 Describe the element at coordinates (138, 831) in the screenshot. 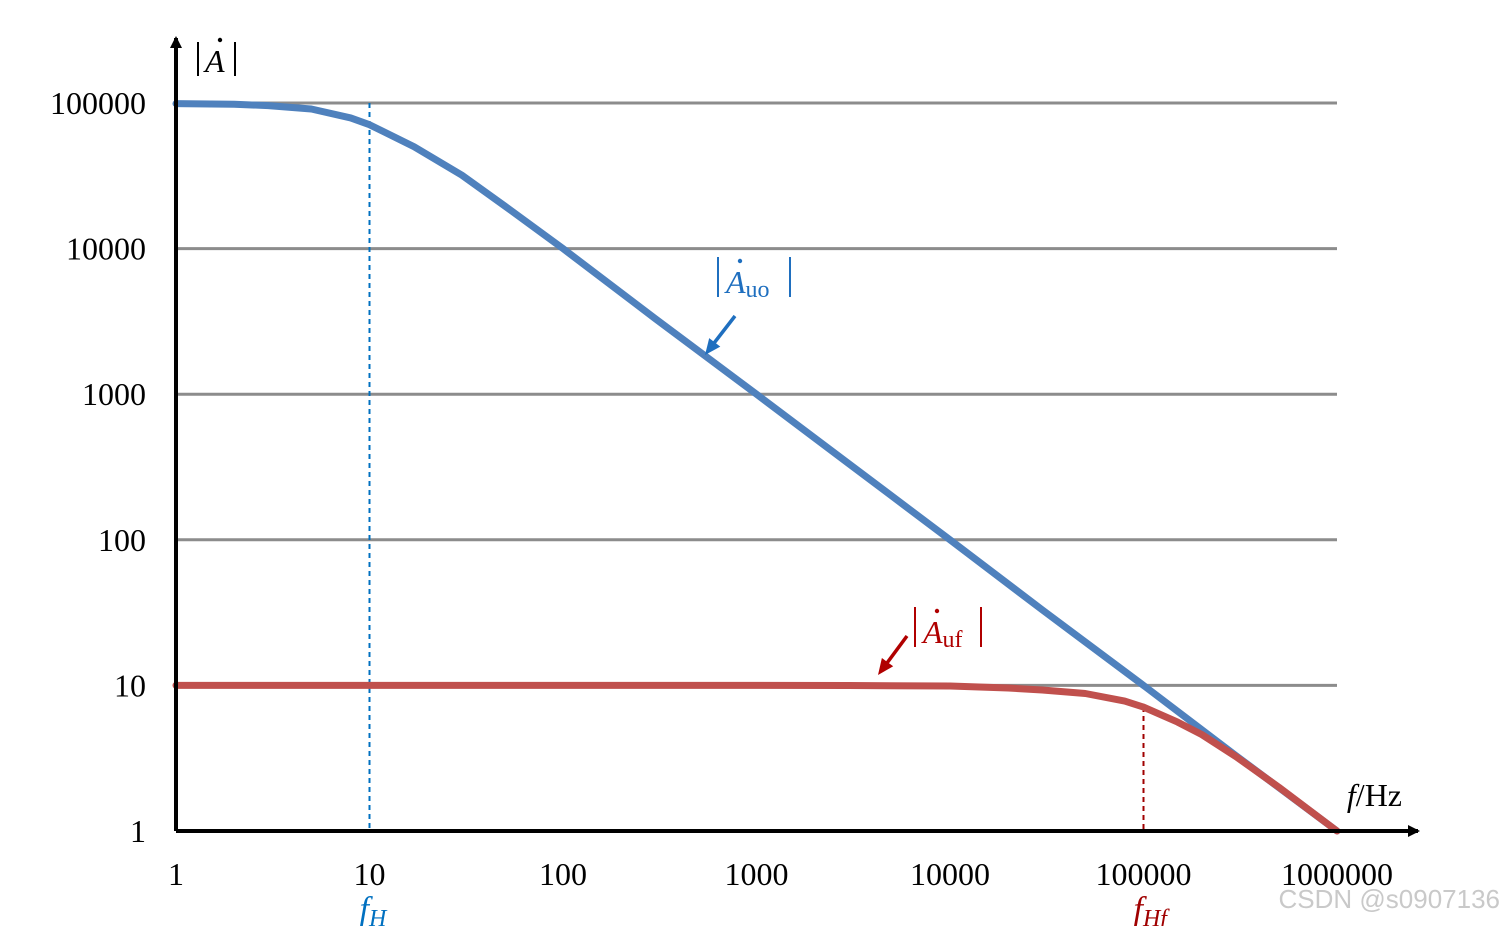

I see `y-tick-label: 1` at that location.